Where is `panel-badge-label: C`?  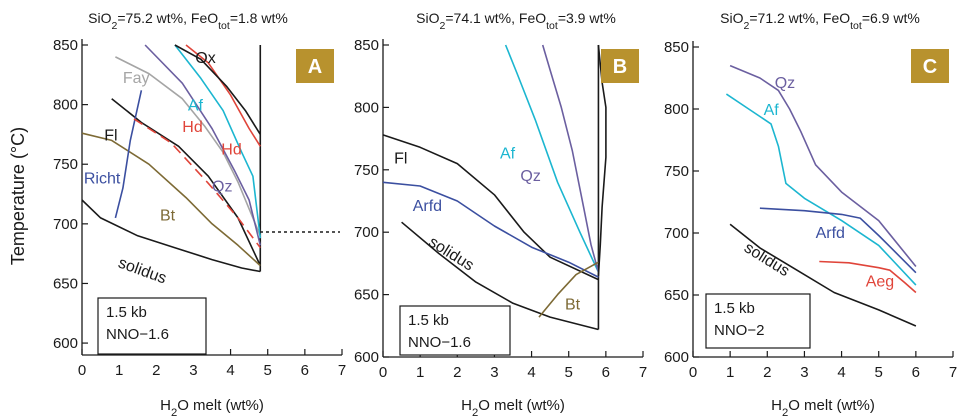 panel-badge-label: C is located at coordinates (930, 67).